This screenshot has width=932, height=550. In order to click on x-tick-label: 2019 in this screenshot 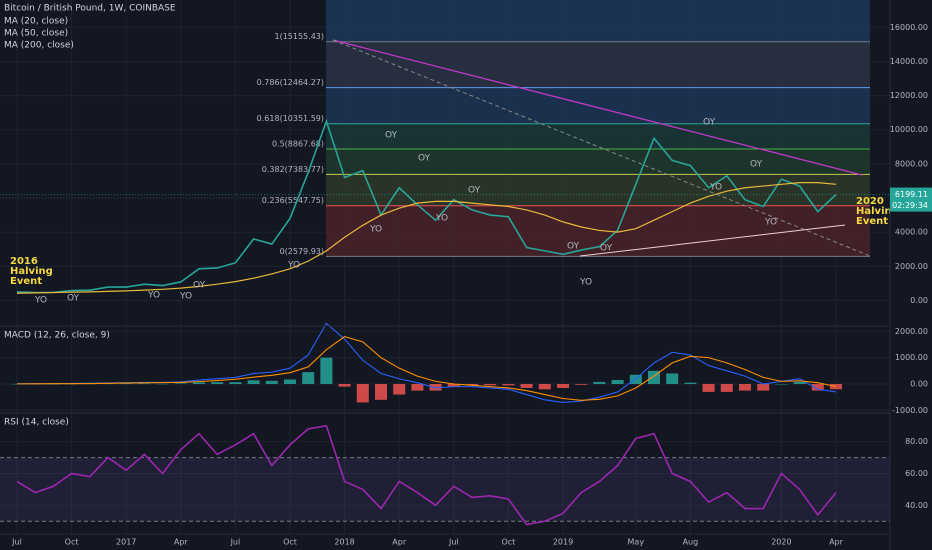, I will do `click(563, 542)`.